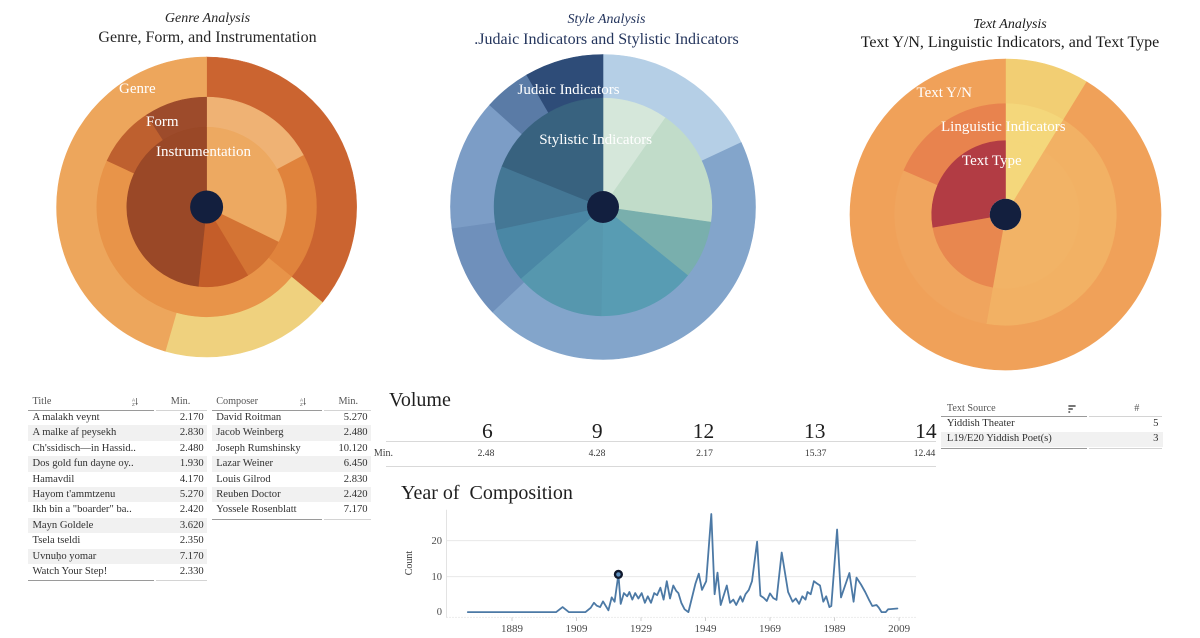 This screenshot has width=1200, height=638. Describe the element at coordinates (706, 629) in the screenshot. I see `svg-text: 1949` at that location.